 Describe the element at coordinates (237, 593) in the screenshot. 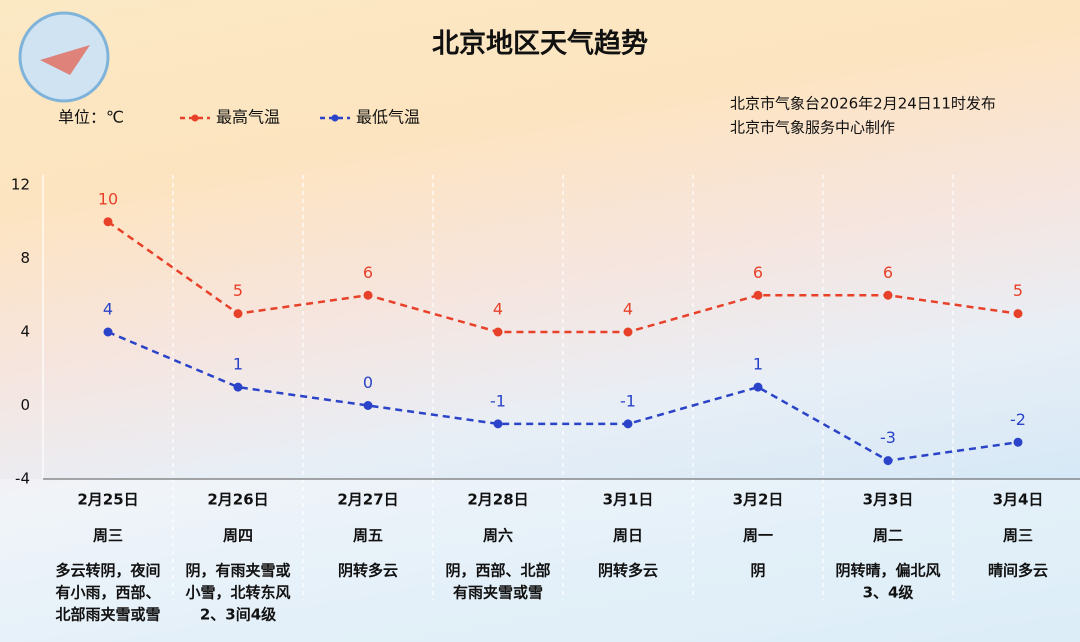

I see `weather-text: 小雪，北转东风` at that location.